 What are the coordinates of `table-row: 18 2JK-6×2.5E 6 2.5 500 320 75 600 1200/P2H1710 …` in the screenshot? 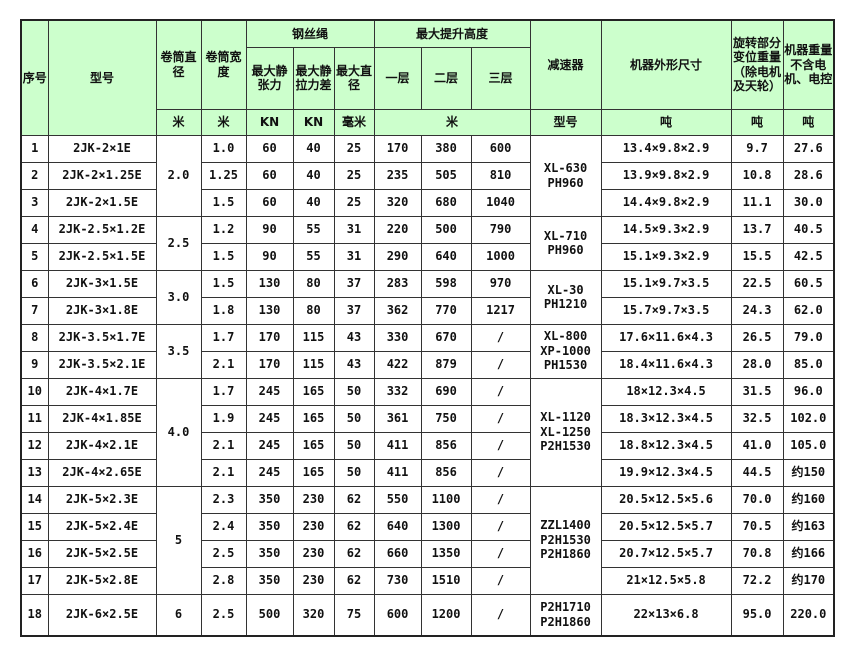 It's located at (427, 614).